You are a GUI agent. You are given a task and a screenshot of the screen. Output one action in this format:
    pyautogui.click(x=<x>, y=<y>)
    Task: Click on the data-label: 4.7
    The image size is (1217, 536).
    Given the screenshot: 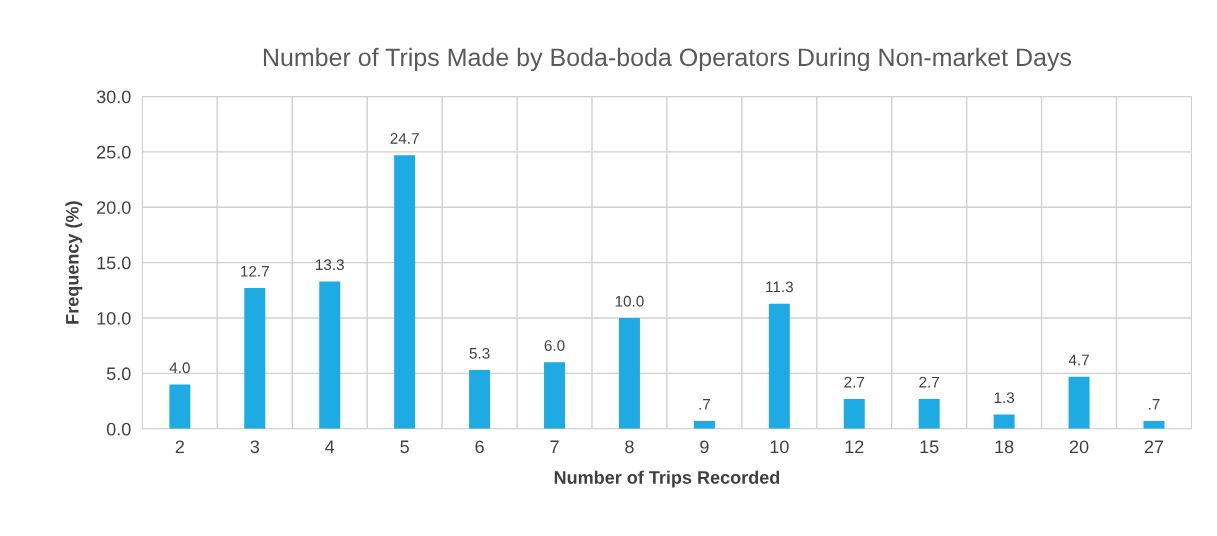 What is the action you would take?
    pyautogui.click(x=1078, y=360)
    